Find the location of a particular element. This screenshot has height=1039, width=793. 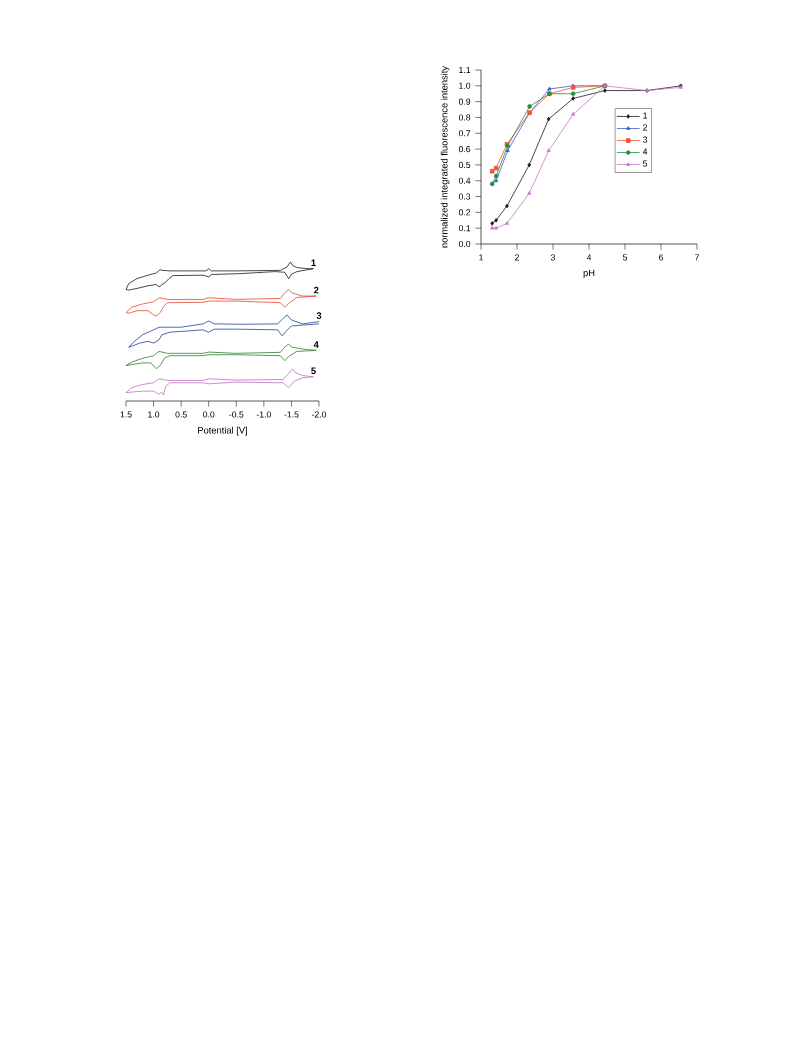

legend-label: 4 is located at coordinates (645, 151).